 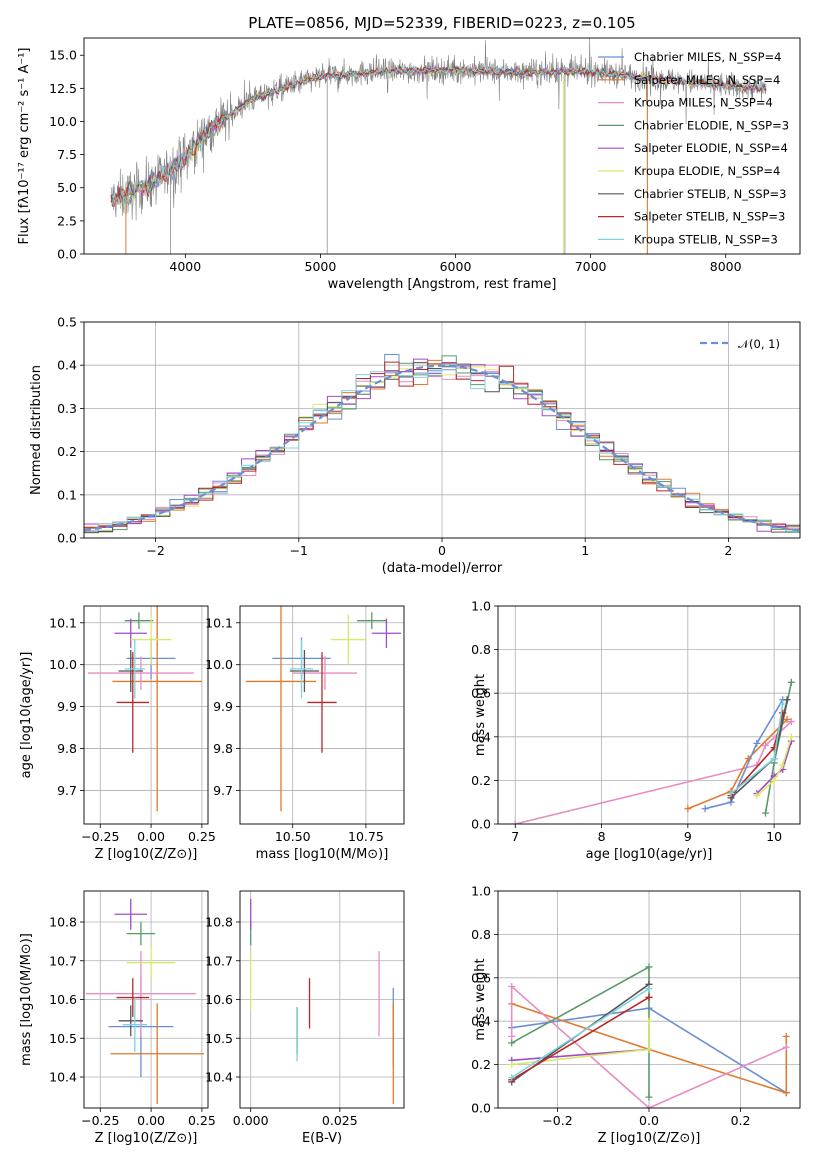 What do you see at coordinates (442, 568) in the screenshot?
I see `x-axis-label: (data-model)/error` at bounding box center [442, 568].